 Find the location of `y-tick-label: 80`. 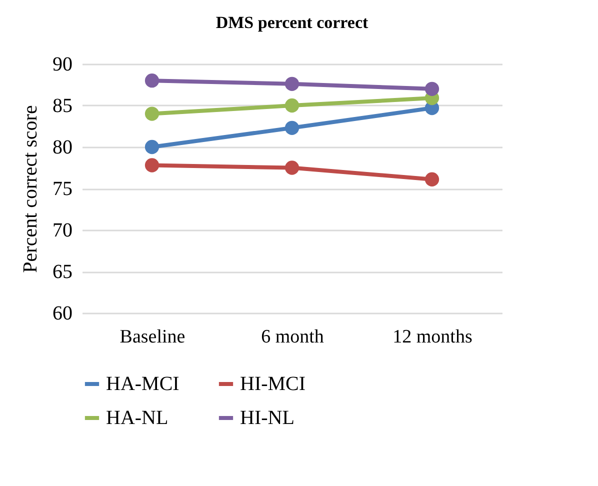

y-tick-label: 80 is located at coordinates (62, 147).